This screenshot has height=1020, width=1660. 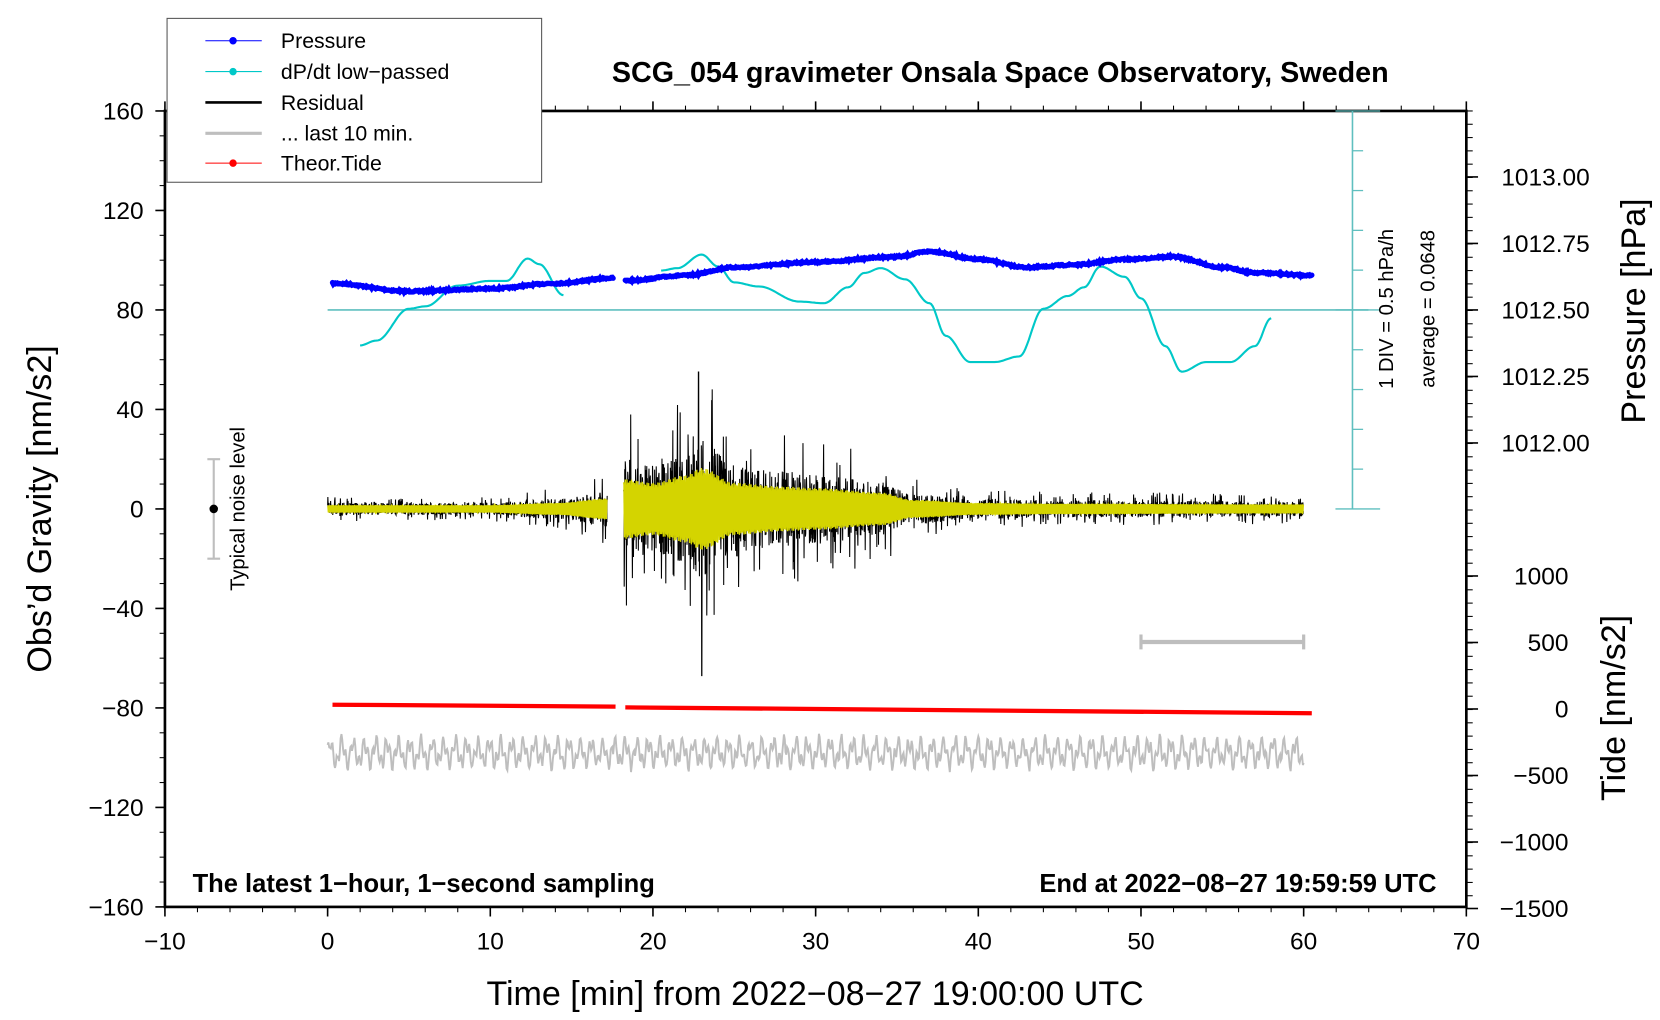 What do you see at coordinates (490, 941) in the screenshot?
I see `x-tick-label: 10` at bounding box center [490, 941].